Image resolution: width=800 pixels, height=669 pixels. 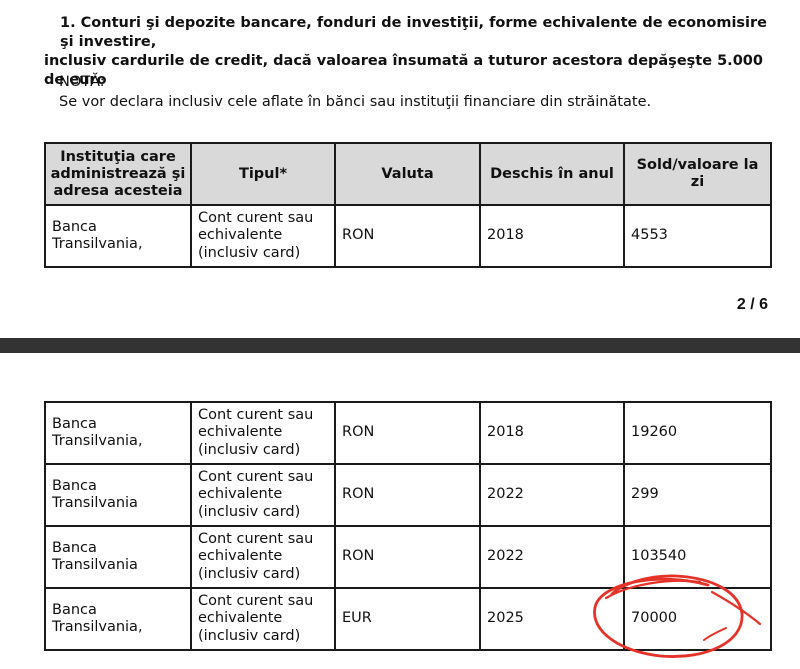 I want to click on header-currency: Valuta, so click(x=407, y=174).